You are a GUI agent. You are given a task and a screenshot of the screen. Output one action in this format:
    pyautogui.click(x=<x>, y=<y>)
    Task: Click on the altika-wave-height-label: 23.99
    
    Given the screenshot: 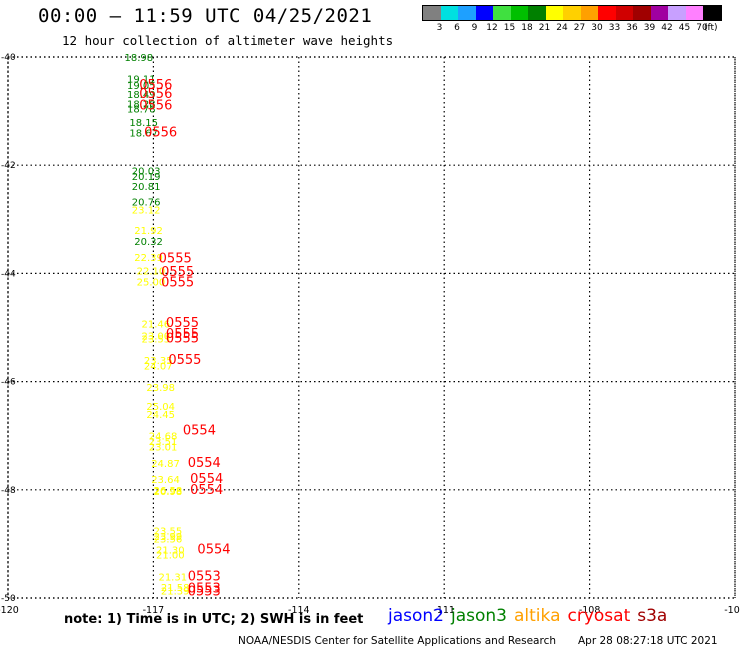 What is the action you would take?
    pyautogui.click(x=168, y=537)
    